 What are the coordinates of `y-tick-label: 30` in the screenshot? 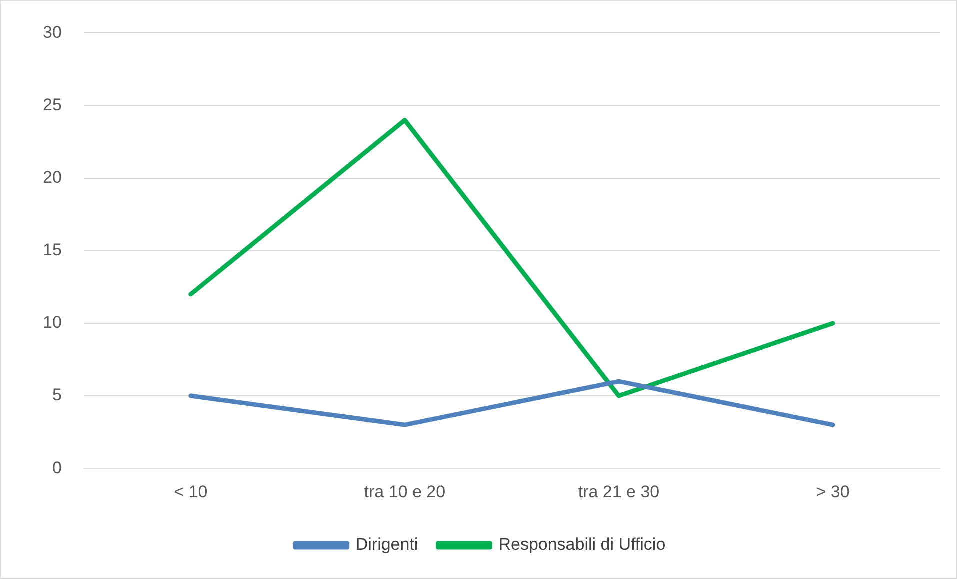 It's located at (52, 32).